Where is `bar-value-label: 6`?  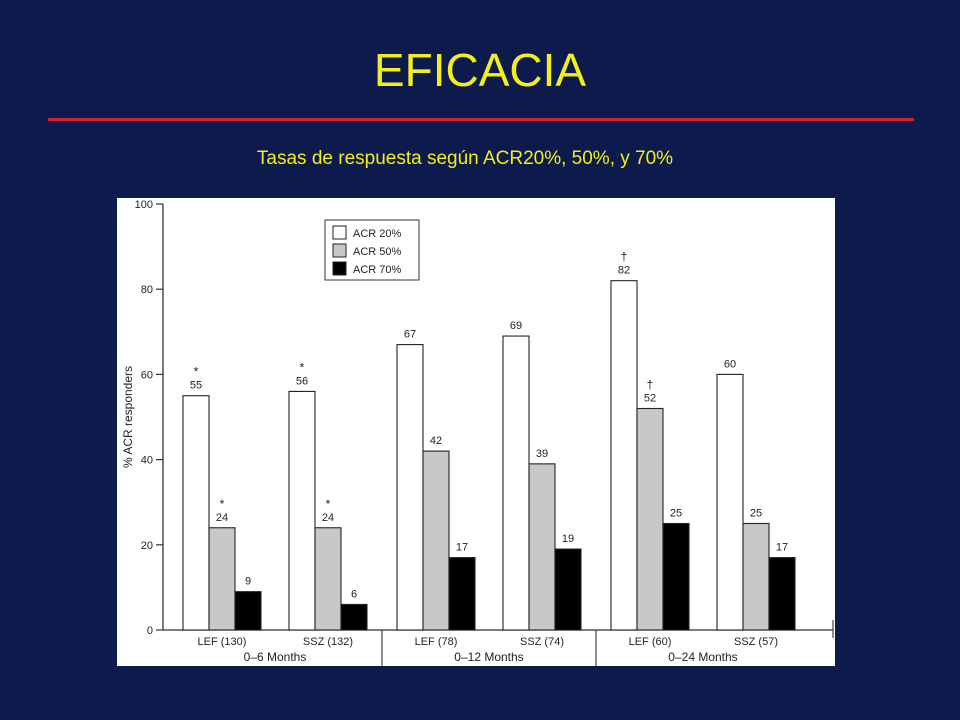 bar-value-label: 6 is located at coordinates (354, 594).